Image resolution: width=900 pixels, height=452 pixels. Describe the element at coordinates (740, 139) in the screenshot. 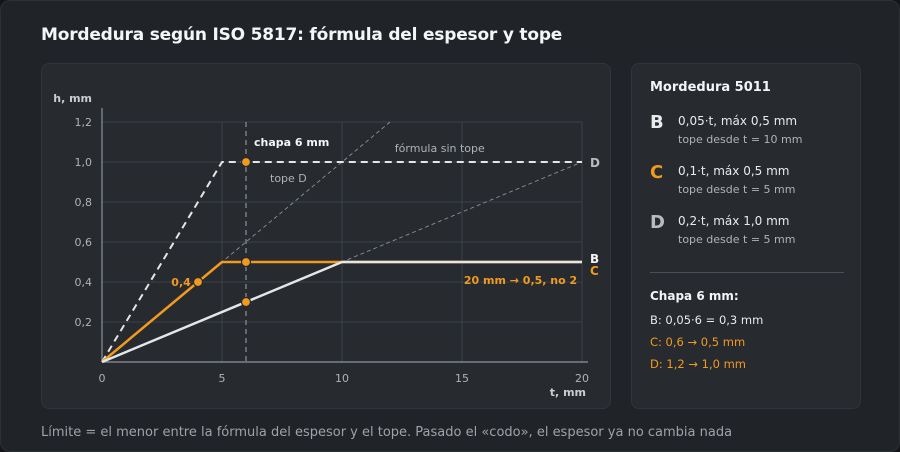

I see `legend-cap-b: tope desde t = 10 mm` at that location.